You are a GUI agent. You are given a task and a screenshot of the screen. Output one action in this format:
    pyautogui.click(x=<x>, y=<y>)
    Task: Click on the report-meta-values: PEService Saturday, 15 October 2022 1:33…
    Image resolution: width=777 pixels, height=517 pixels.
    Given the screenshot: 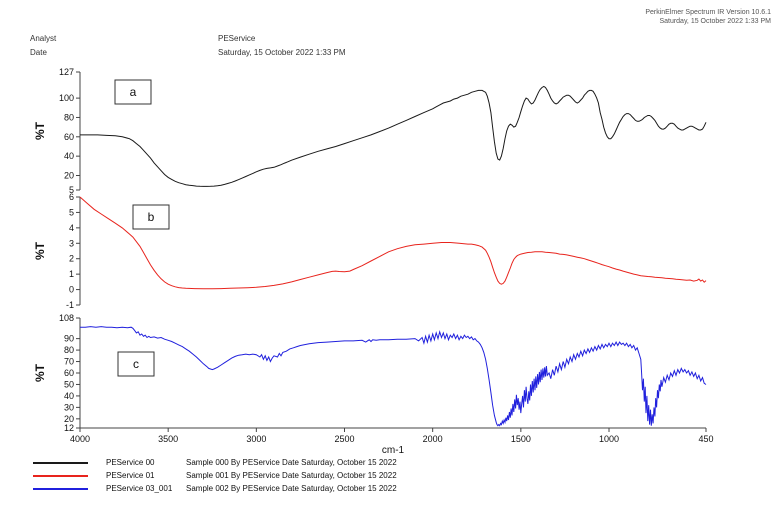 What is the action you would take?
    pyautogui.click(x=281, y=46)
    